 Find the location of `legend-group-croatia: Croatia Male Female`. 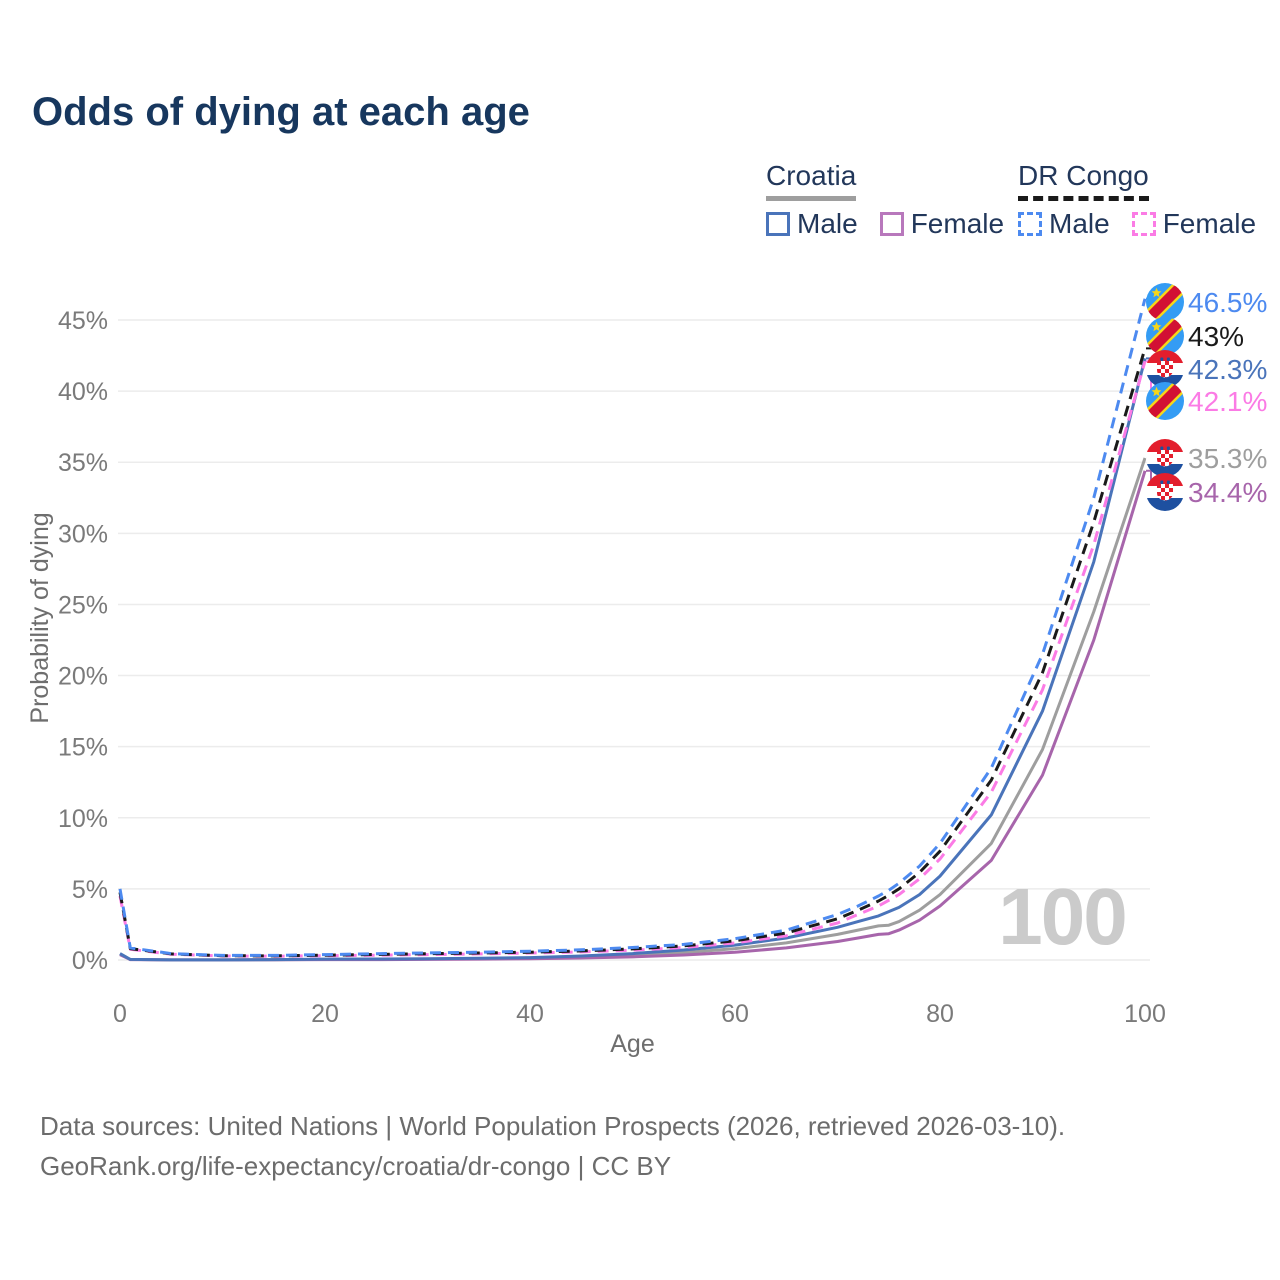

legend-group-croatia: Croatia Male Female is located at coordinates (885, 200).